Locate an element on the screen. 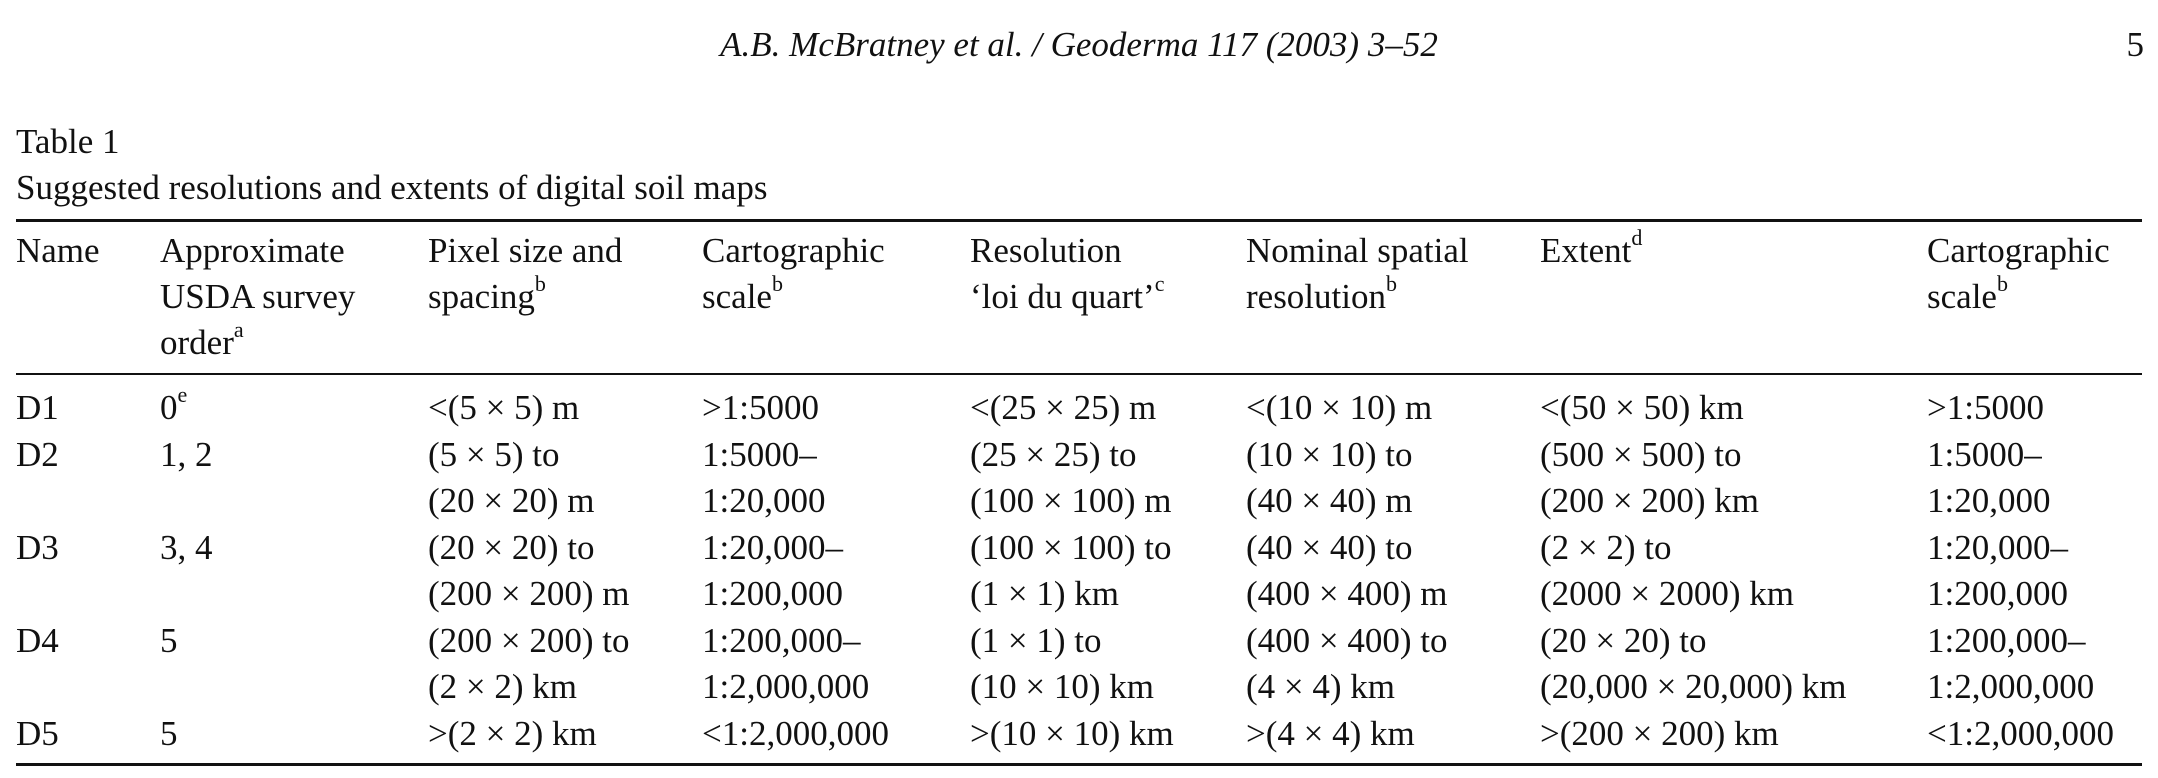  table-cell: 1:20,000– 1:200,000 is located at coordinates (1997, 571).